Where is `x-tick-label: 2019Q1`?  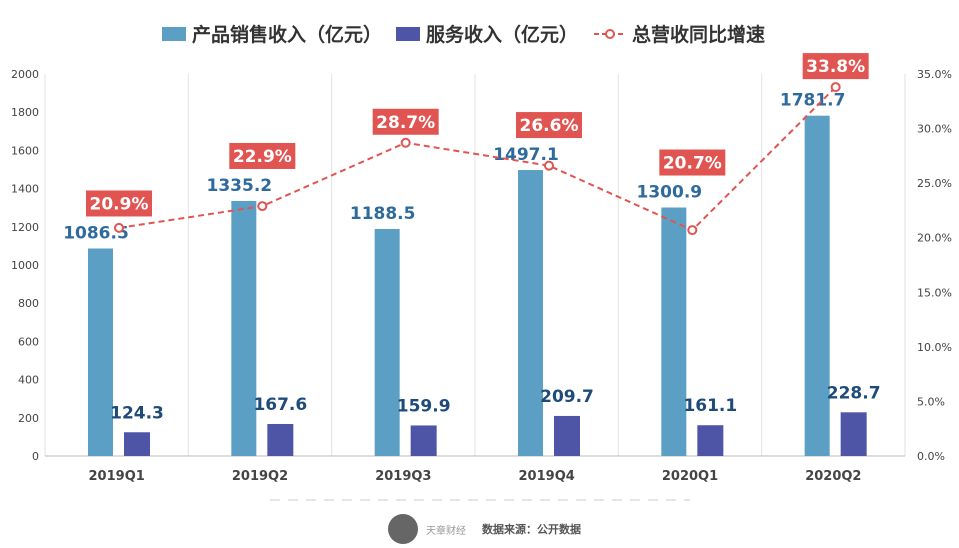
x-tick-label: 2019Q1 is located at coordinates (117, 476).